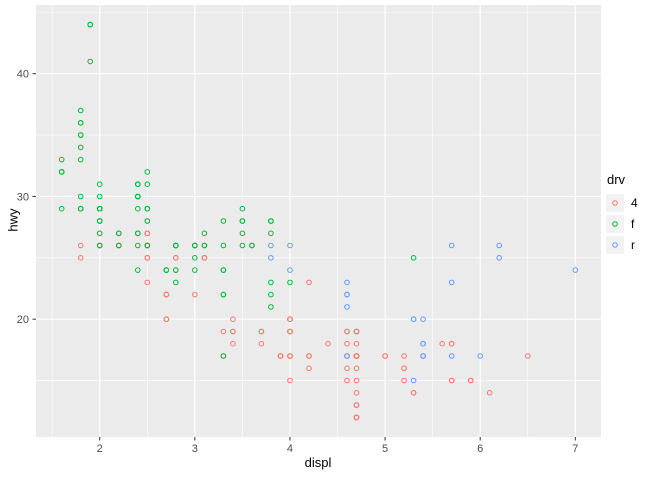 The image size is (672, 480). Describe the element at coordinates (23, 75) in the screenshot. I see `y-tick-label: 40` at that location.